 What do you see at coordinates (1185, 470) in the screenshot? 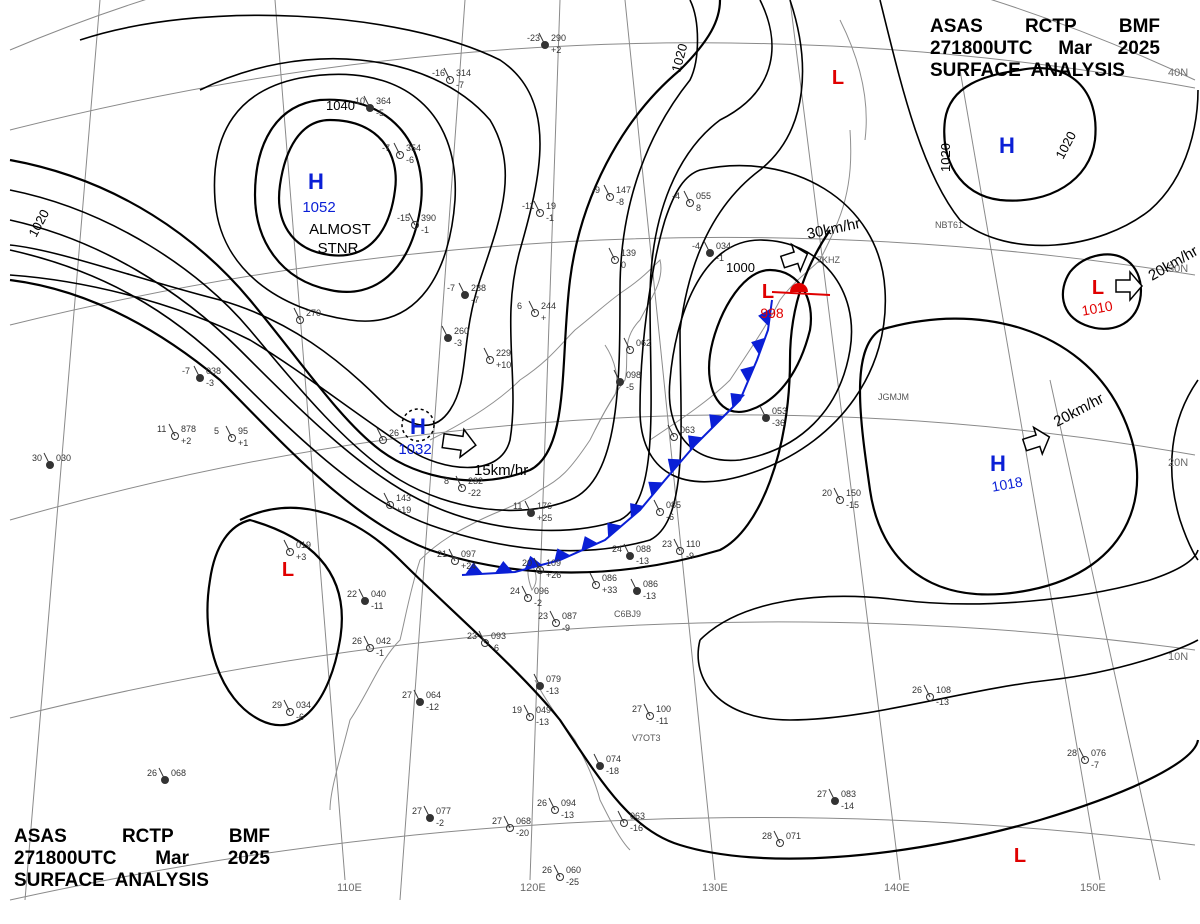
I see `isobar-far-east` at bounding box center [1185, 470].